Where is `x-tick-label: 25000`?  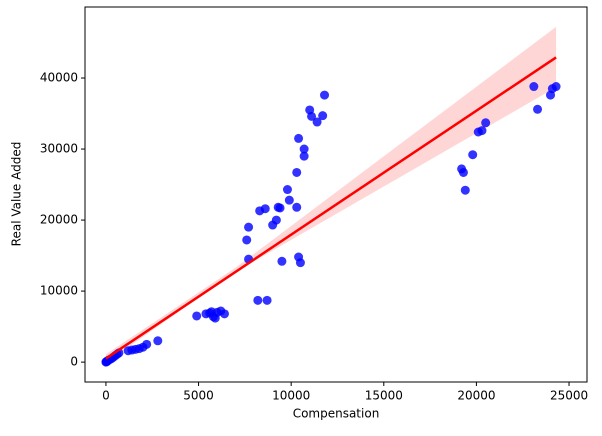 x-tick-label: 25000 is located at coordinates (569, 396).